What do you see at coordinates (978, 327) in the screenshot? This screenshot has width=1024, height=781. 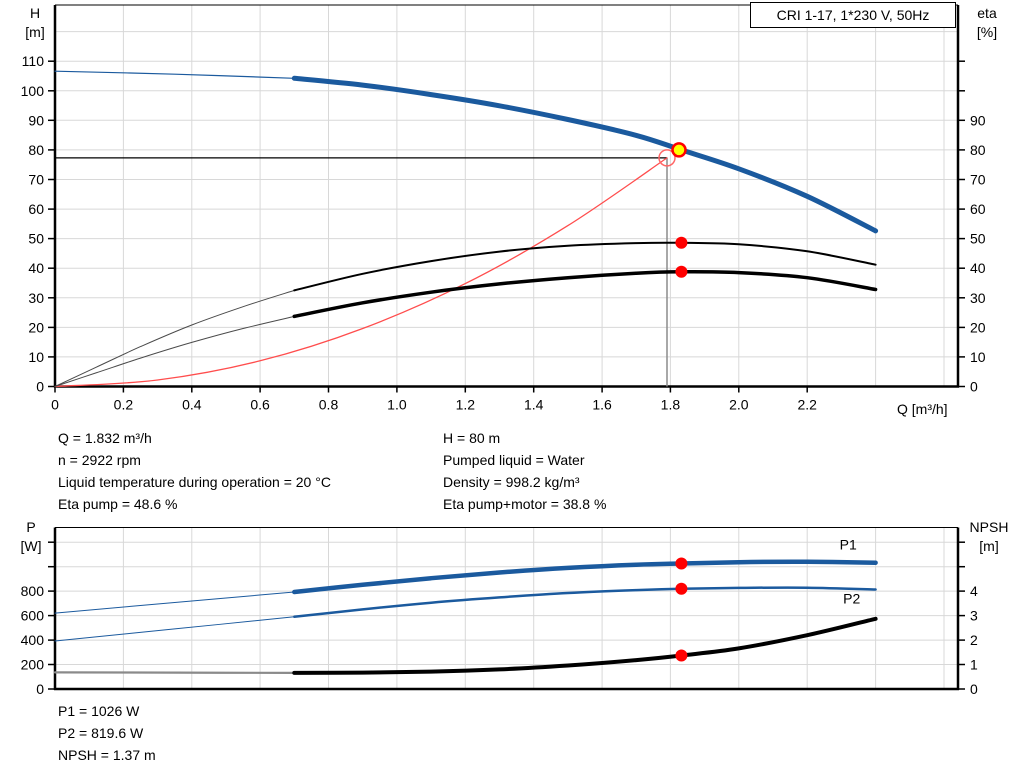 I see `y-right-tick-label: 20` at bounding box center [978, 327].